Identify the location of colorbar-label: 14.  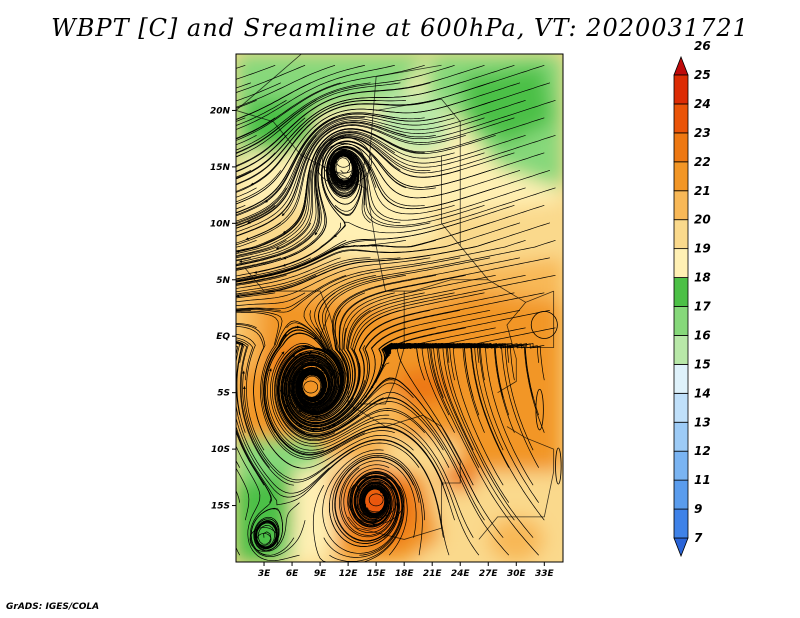
(702, 393).